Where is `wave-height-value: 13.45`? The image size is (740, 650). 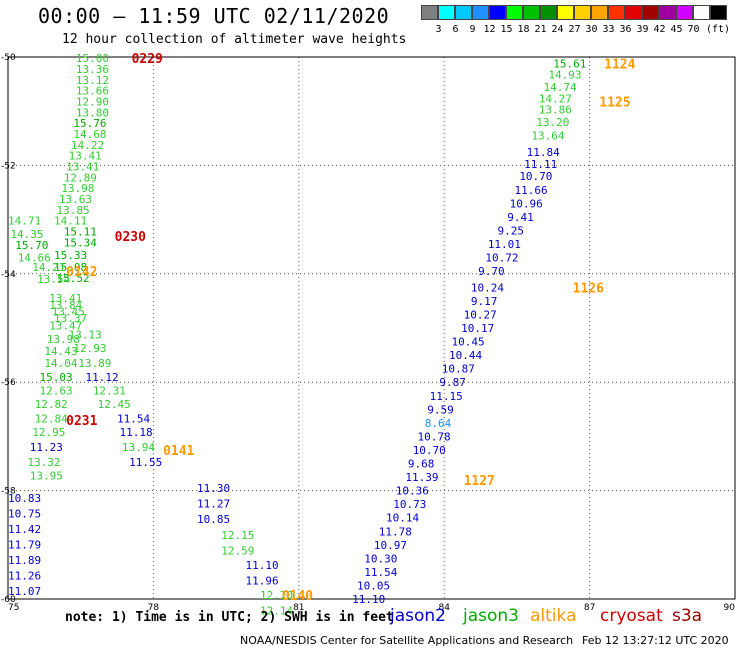
wave-height-value: 13.45 is located at coordinates (68, 312).